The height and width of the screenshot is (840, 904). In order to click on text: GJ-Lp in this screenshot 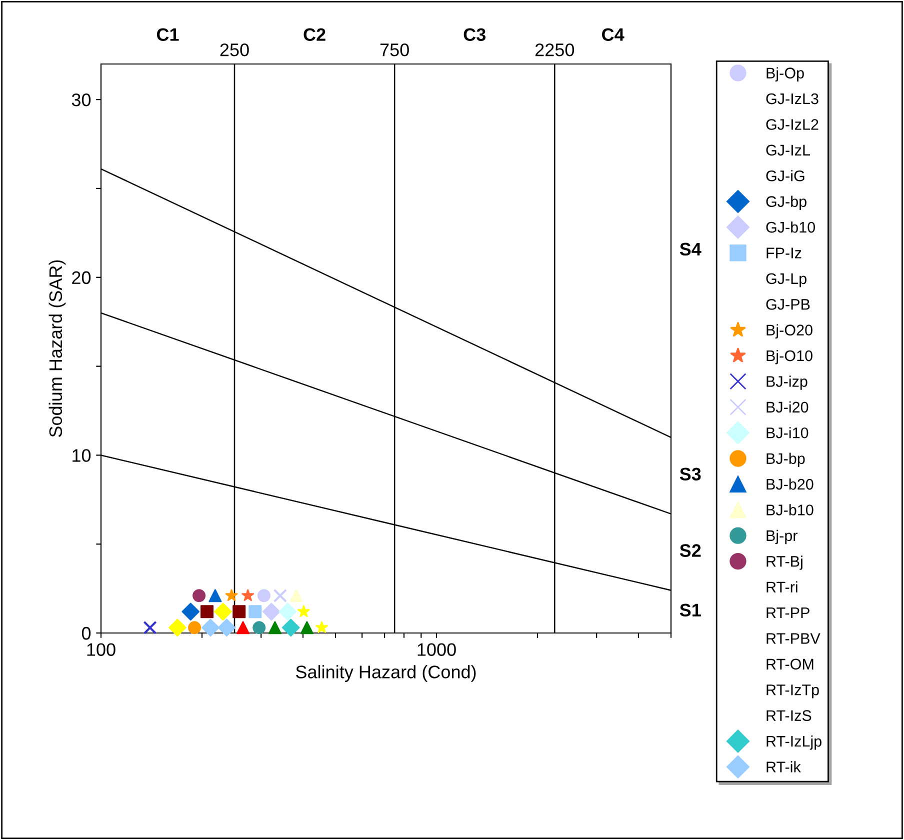, I will do `click(786, 280)`.